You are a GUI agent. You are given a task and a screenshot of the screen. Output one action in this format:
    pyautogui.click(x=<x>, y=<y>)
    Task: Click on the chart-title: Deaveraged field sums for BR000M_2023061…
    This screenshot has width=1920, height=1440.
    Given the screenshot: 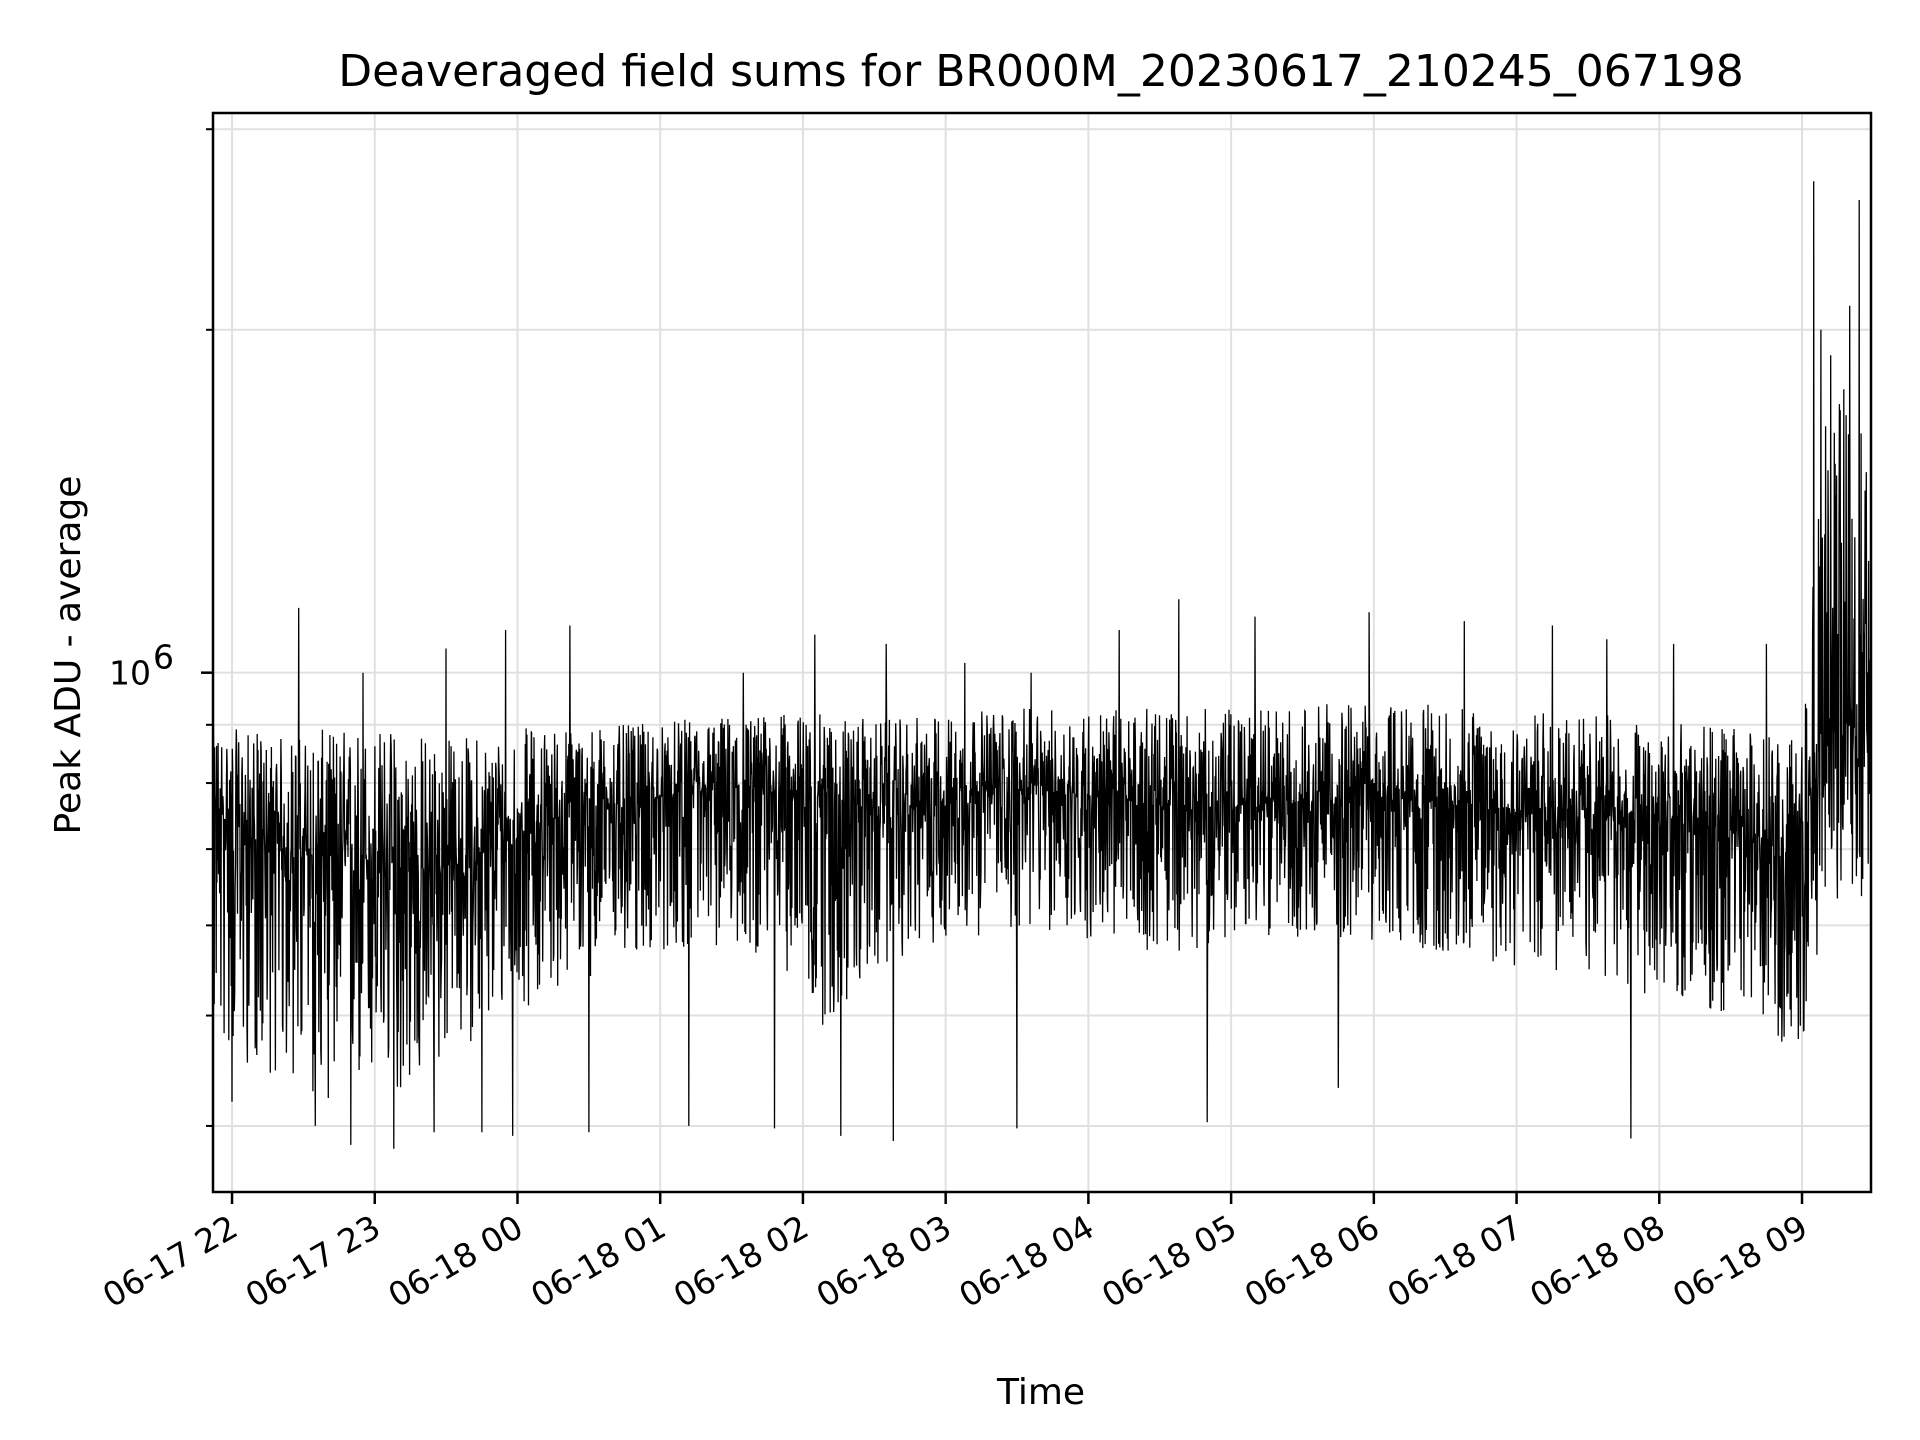 What is the action you would take?
    pyautogui.click(x=1041, y=71)
    